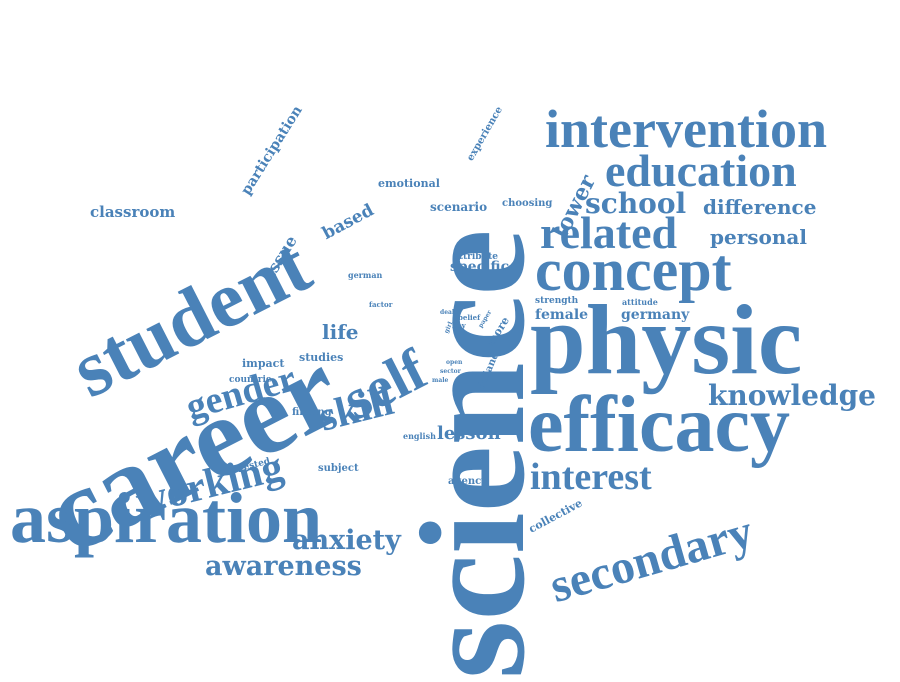 This screenshot has width=900, height=682. Describe the element at coordinates (609, 232) in the screenshot. I see `word-related: related` at that location.